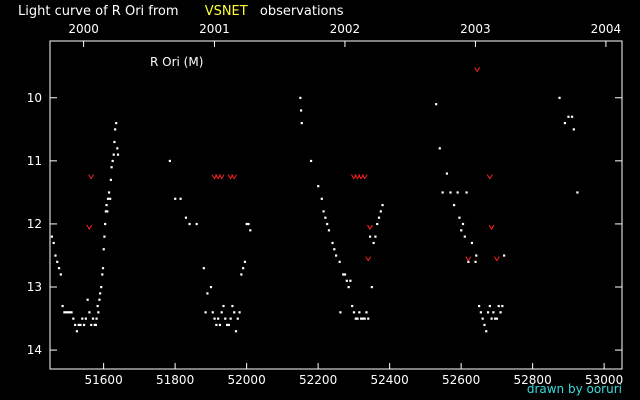 The width and height of the screenshot is (640, 400). What do you see at coordinates (533, 380) in the screenshot?
I see `x-tick-label: 52800` at bounding box center [533, 380].